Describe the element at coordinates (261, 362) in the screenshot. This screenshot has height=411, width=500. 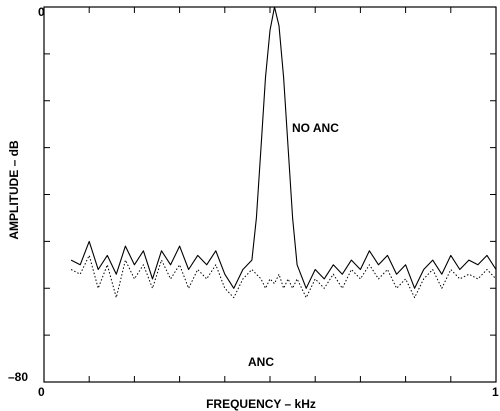
I see `annotation-anc: ANC` at that location.